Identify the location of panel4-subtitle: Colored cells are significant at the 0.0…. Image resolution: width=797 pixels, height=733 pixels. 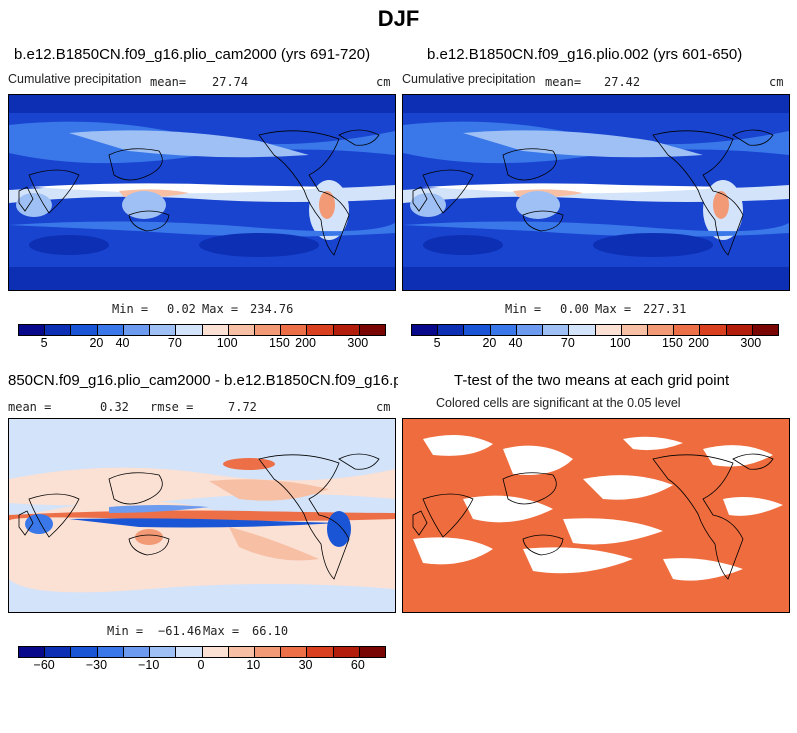
(558, 403).